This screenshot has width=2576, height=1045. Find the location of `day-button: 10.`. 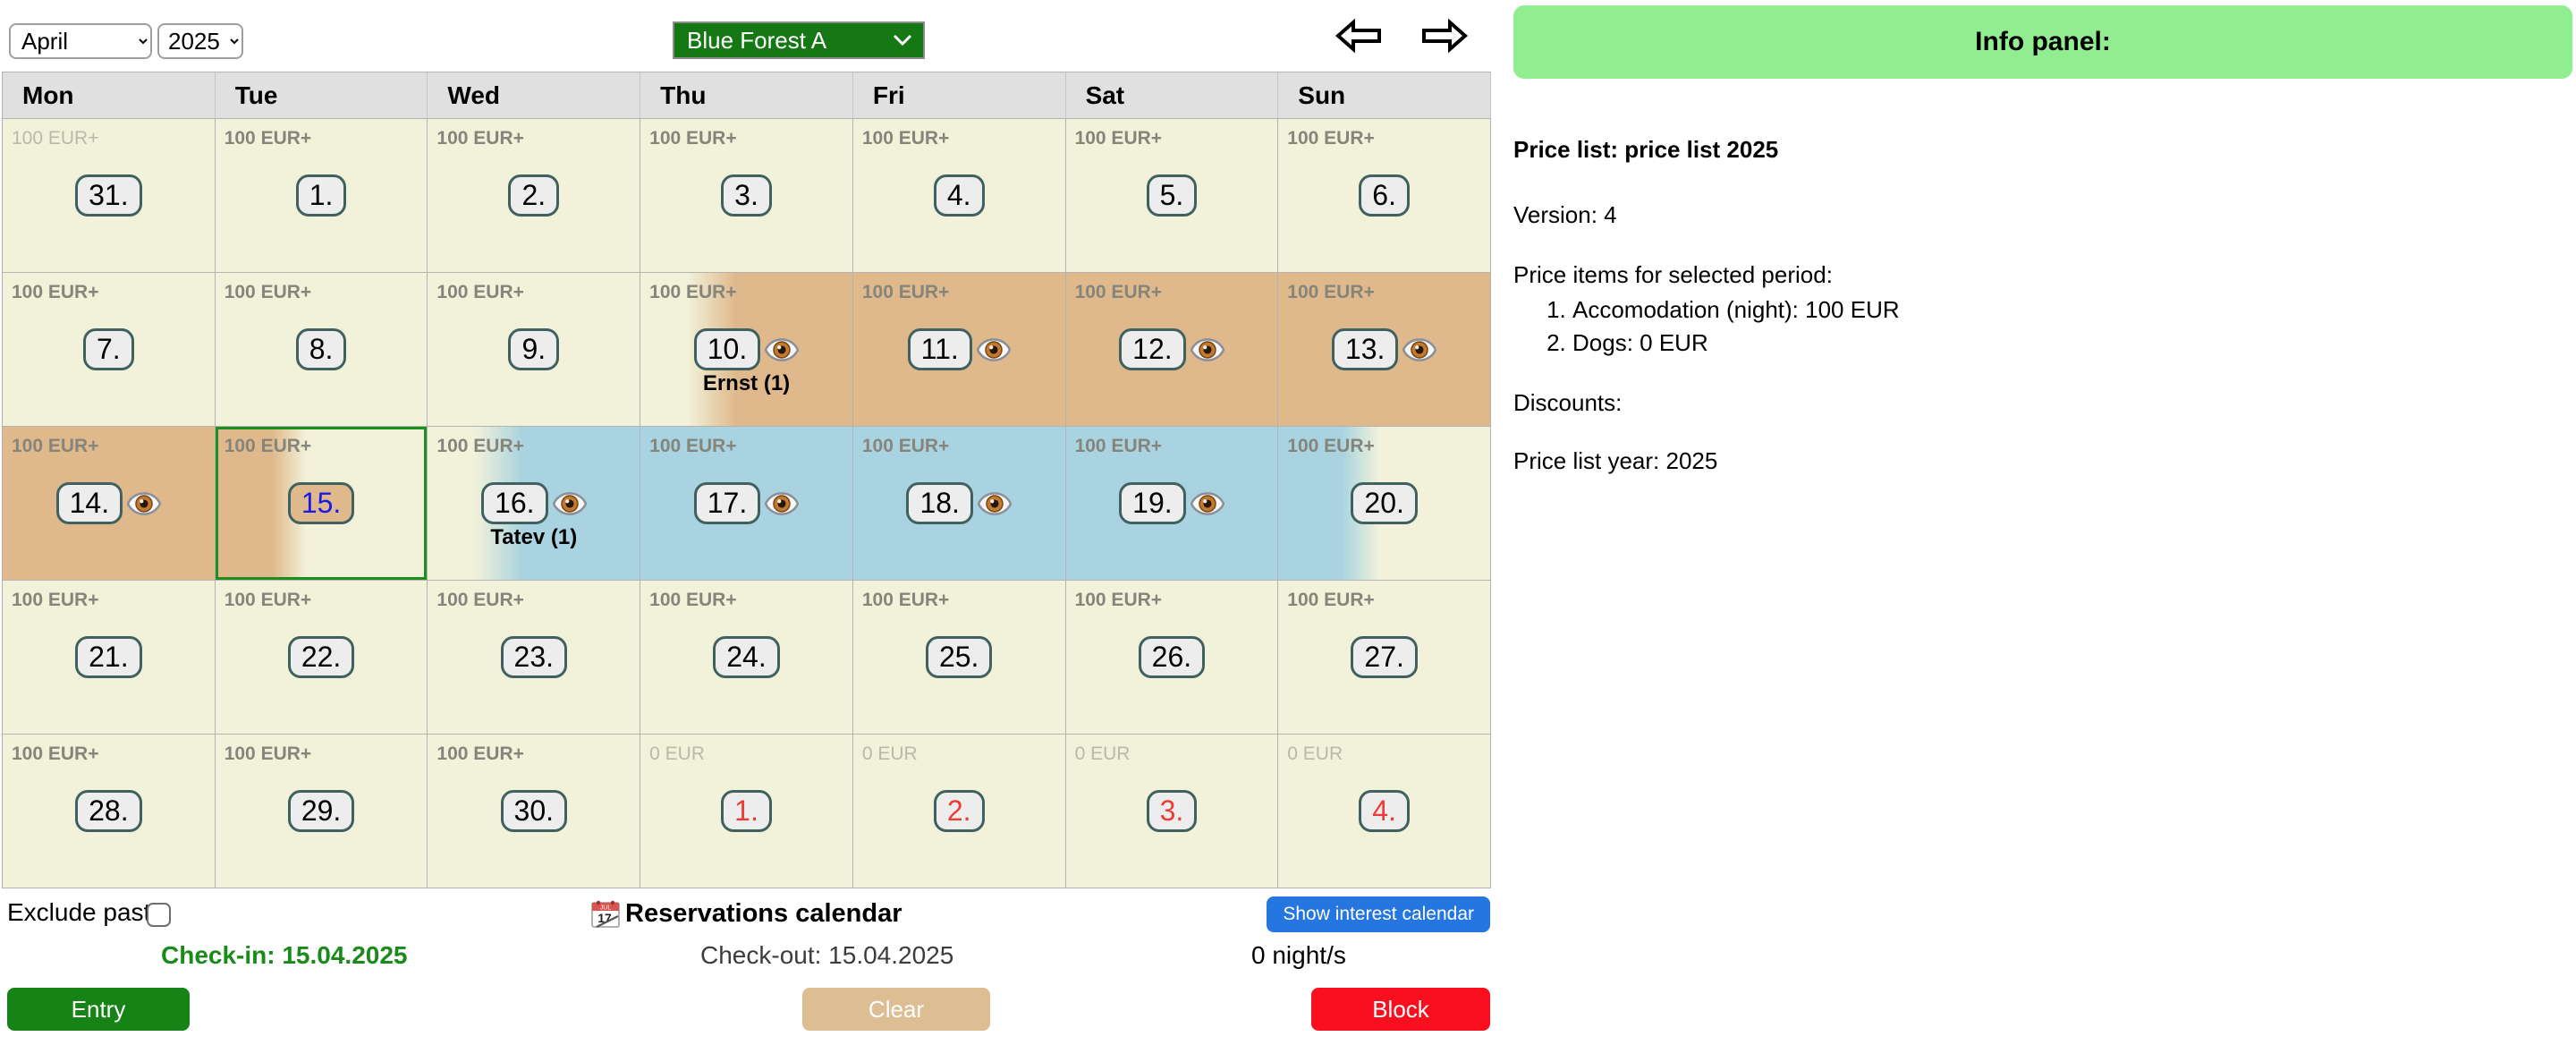

day-button: 10. is located at coordinates (727, 349).